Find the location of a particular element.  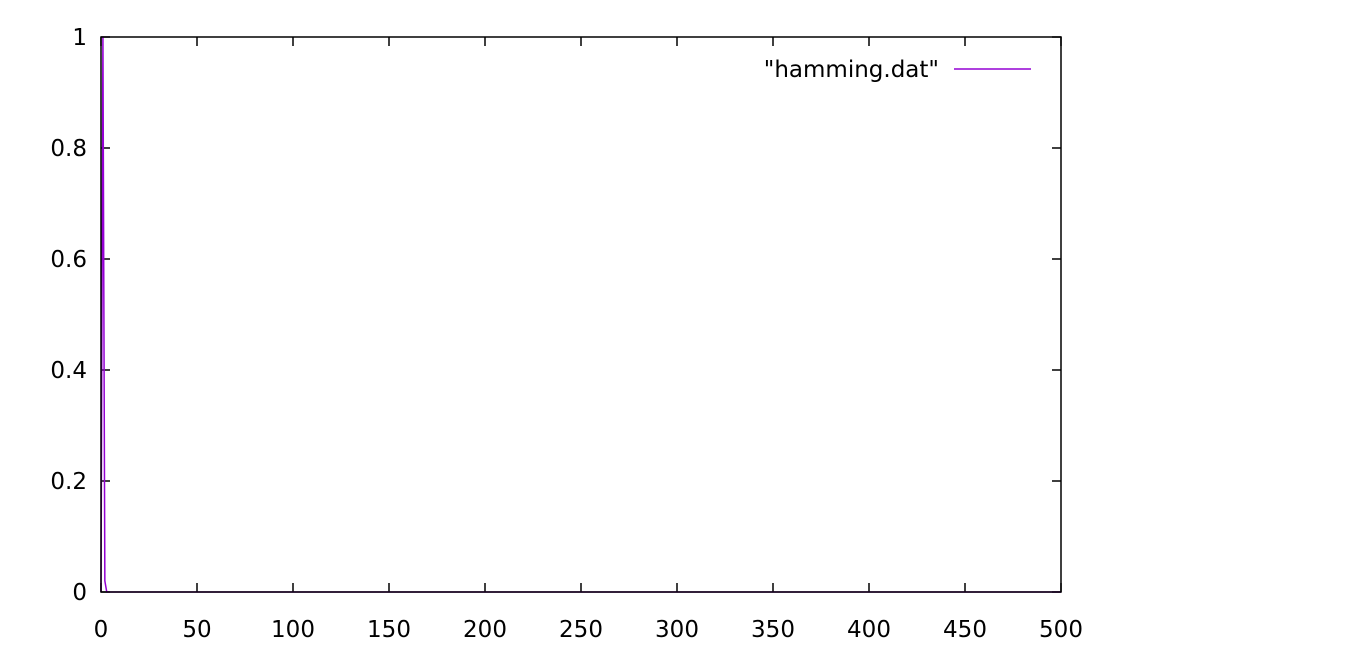

x-tick-label: 350 is located at coordinates (773, 630).